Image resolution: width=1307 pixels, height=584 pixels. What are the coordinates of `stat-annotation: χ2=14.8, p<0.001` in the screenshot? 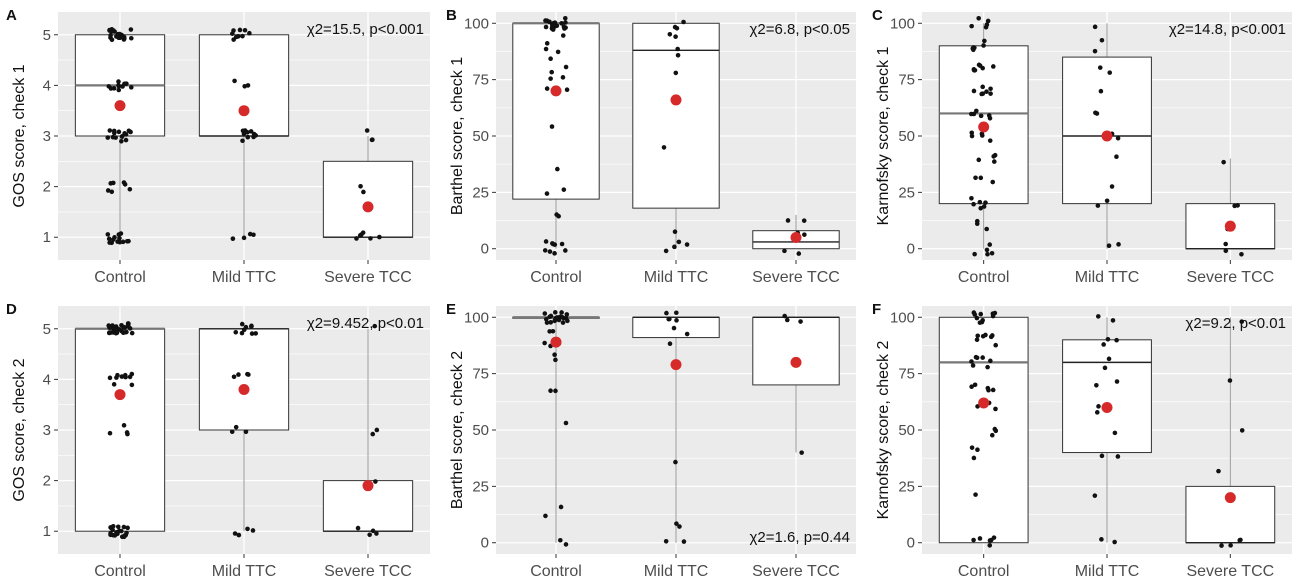 It's located at (1227, 29).